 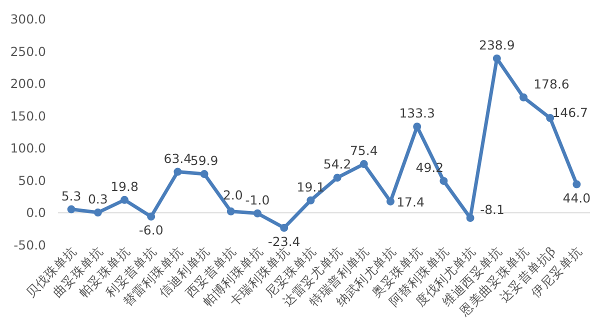 What do you see at coordinates (310, 186) in the screenshot?
I see `text: 19.1` at bounding box center [310, 186].